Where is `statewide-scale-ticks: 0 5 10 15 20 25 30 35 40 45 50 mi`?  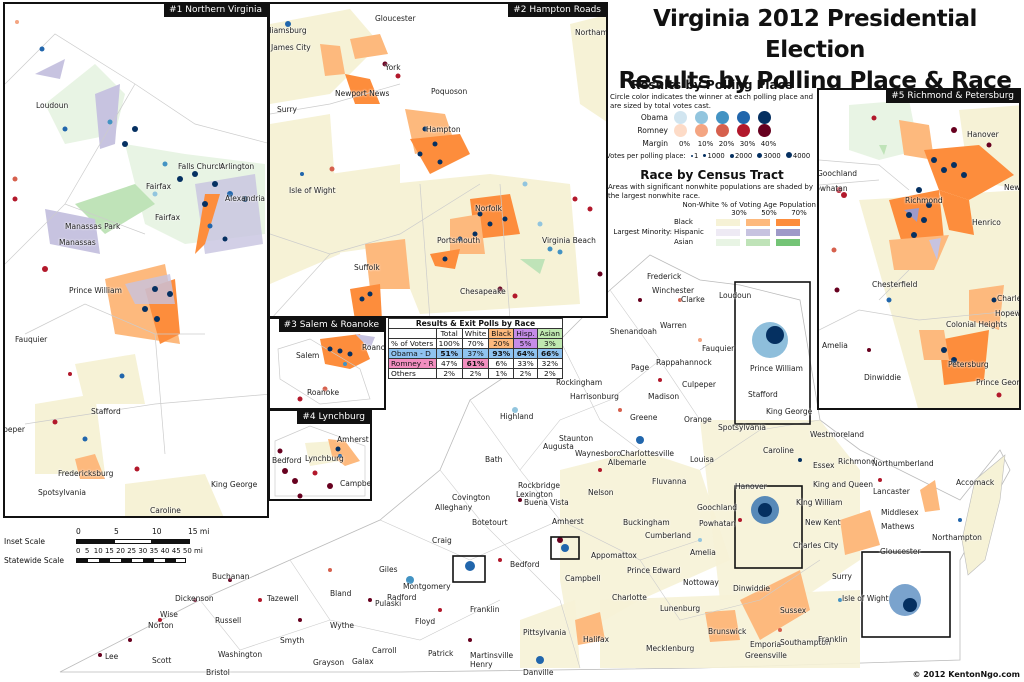 statewide-scale-ticks: 0 5 10 15 20 25 30 35 40 45 50 mi is located at coordinates (139, 551).